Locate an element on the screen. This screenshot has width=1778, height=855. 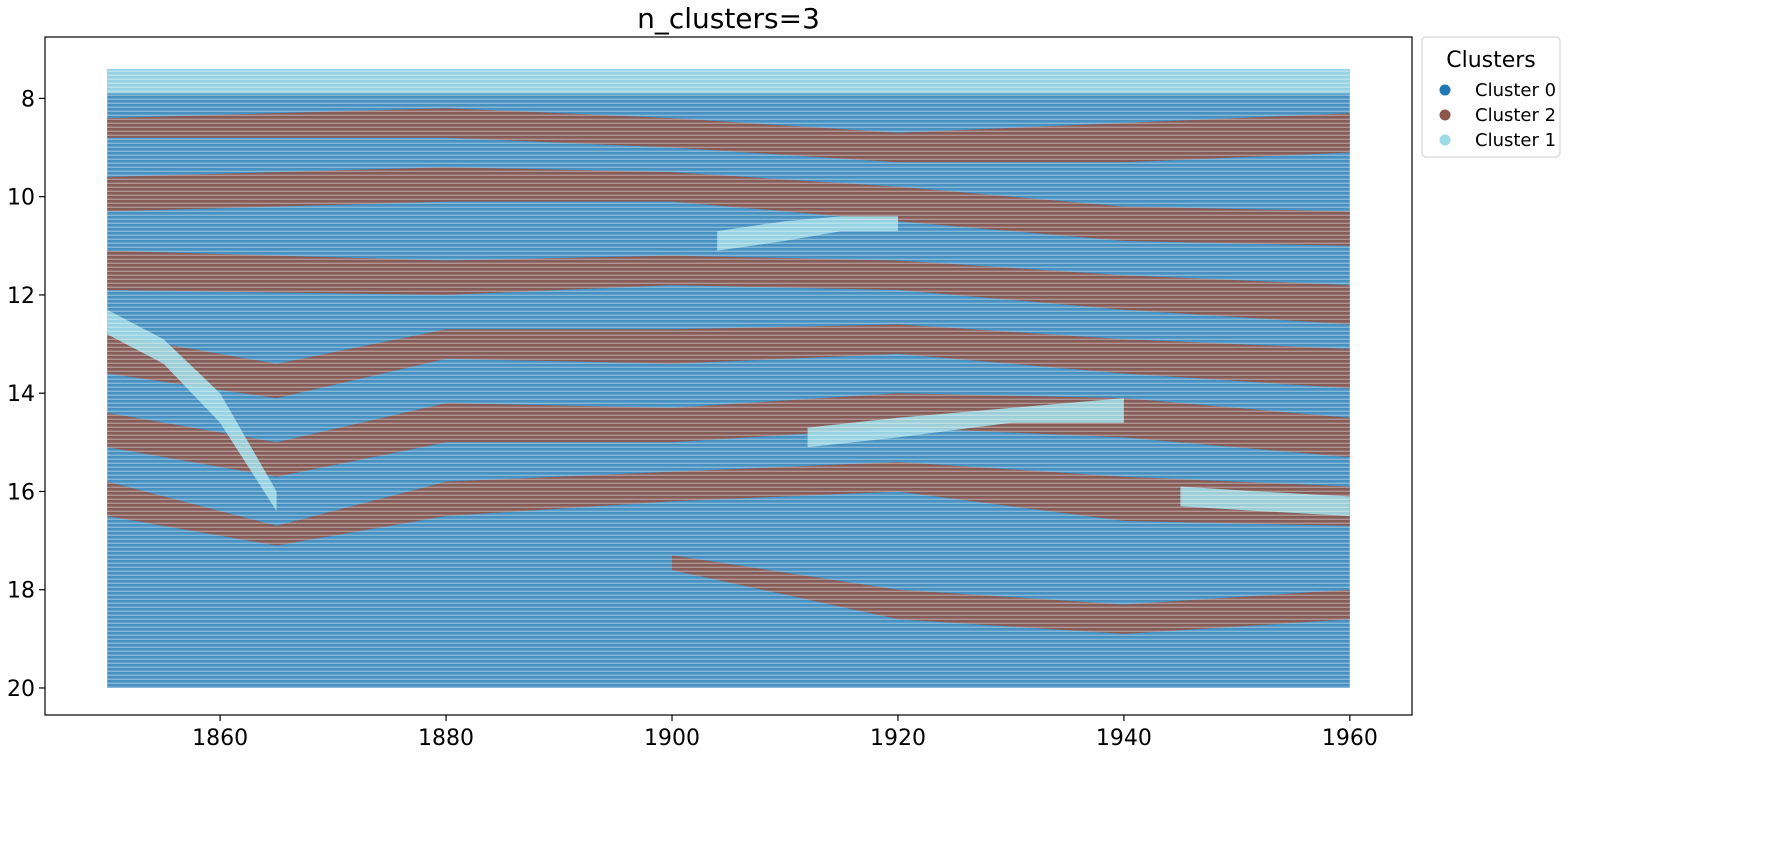
y-tick-label-18: 18 is located at coordinates (21, 591).